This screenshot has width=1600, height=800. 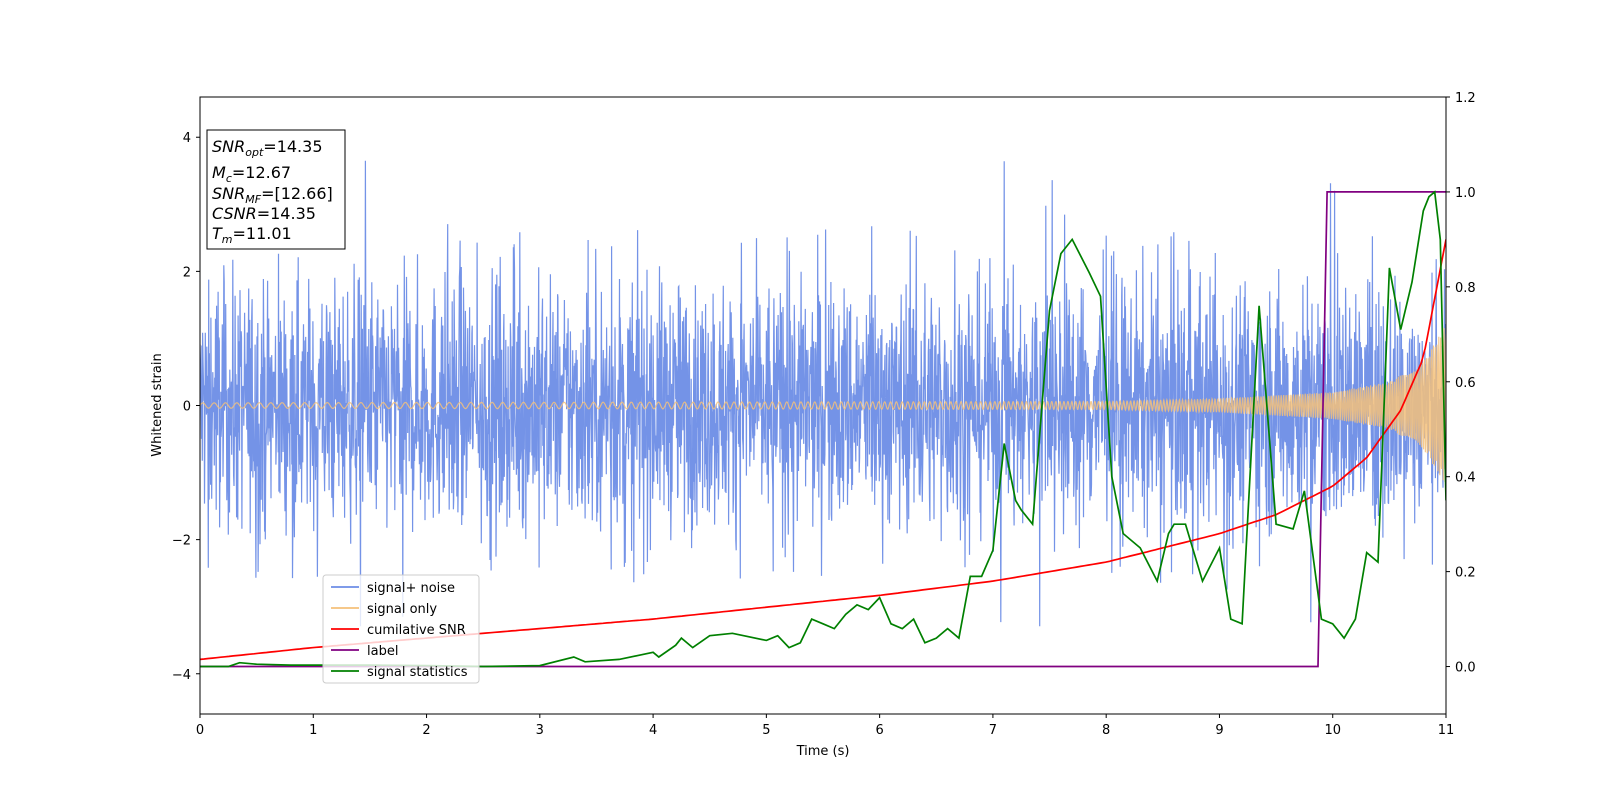 I want to click on x-axis-title: Time (s), so click(x=823, y=751).